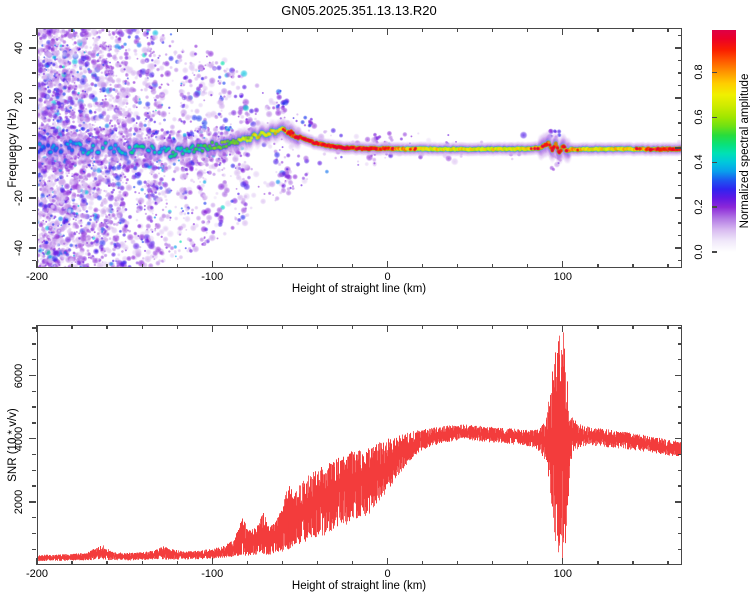  I want to click on colorbar, so click(724, 151).